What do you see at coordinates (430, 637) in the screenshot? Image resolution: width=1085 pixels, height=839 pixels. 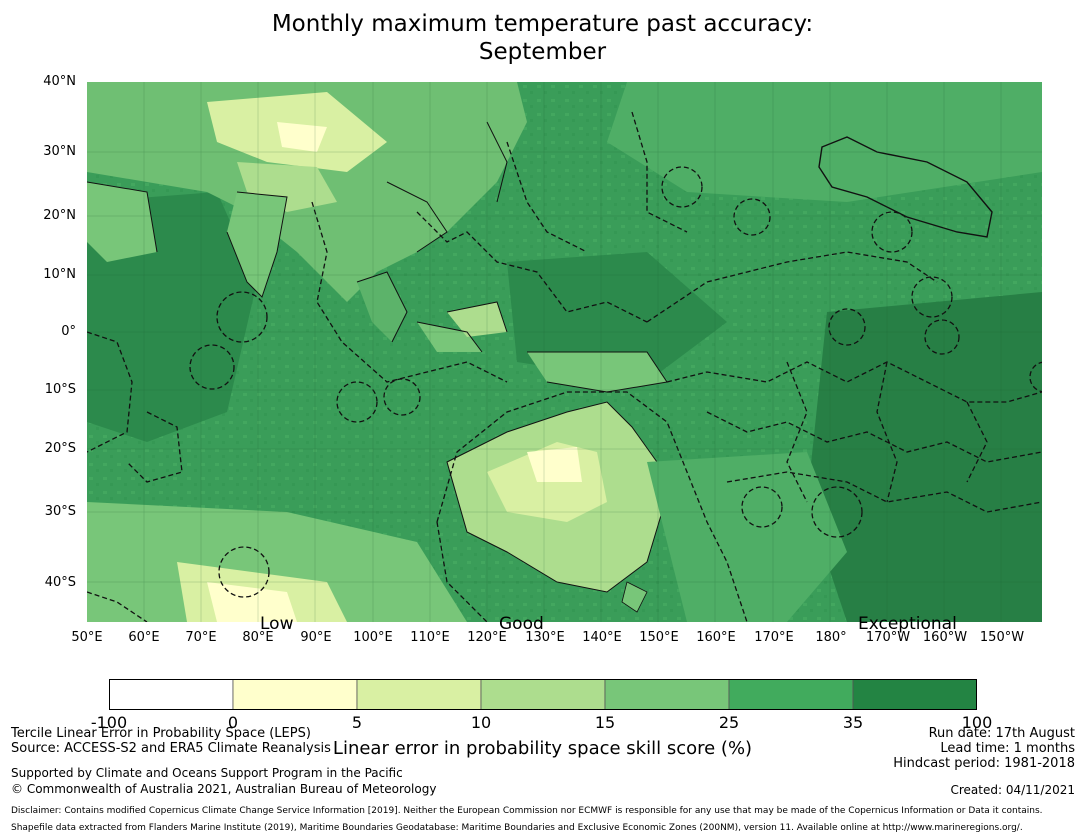 I see `lon-label: 110°E` at bounding box center [430, 637].